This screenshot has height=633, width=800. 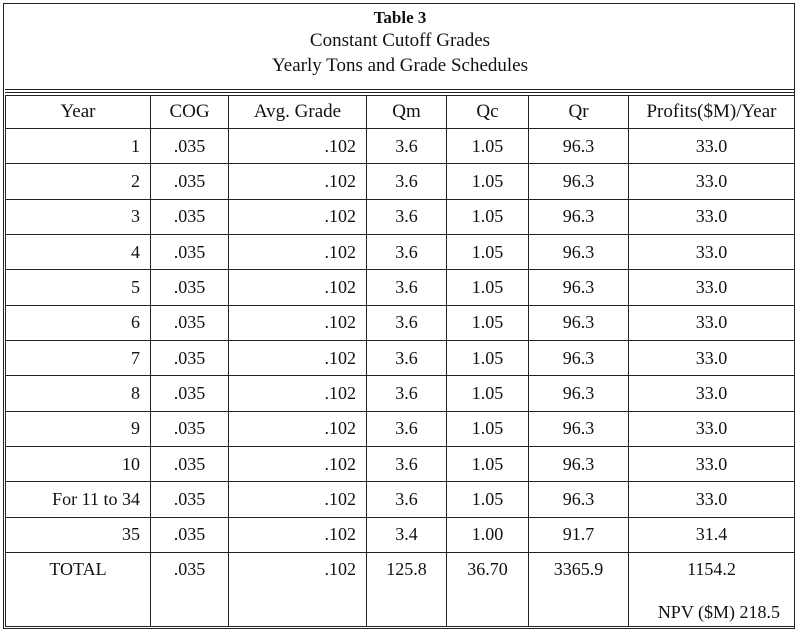 I want to click on header-qm: Qm, so click(x=406, y=112).